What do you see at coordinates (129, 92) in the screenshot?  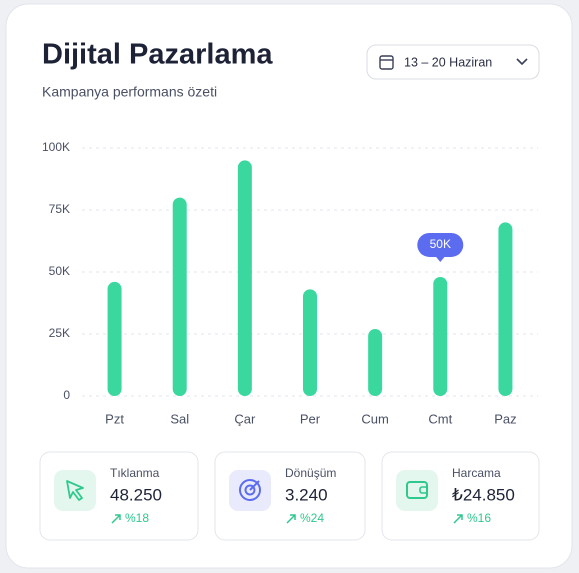 I see `subtitle: Kampanya performans özeti` at bounding box center [129, 92].